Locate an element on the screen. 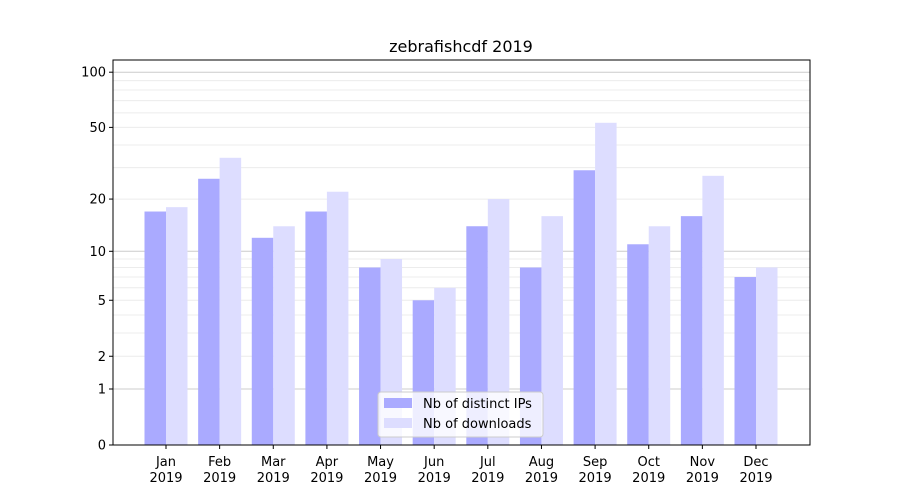 Image resolution: width=900 pixels, height=500 pixels. x-tick-label: Sep 2019 is located at coordinates (595, 470).